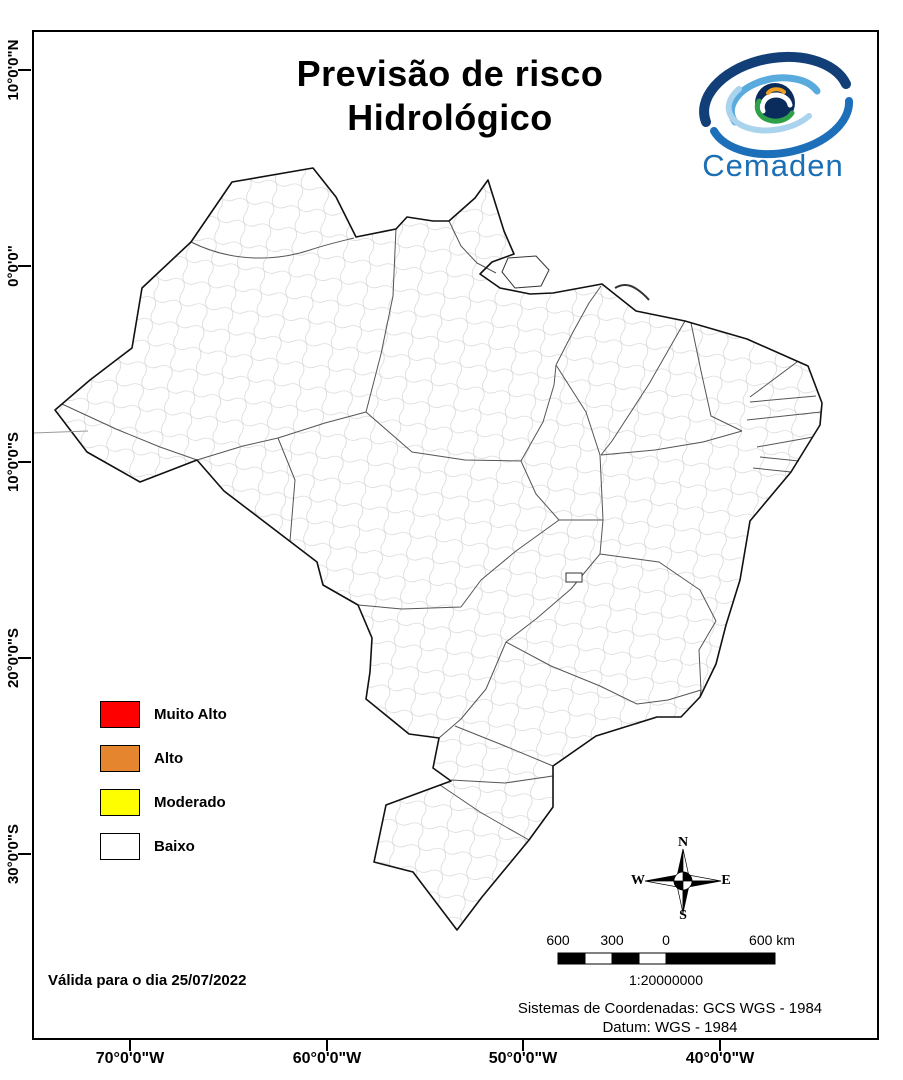 This screenshot has width=903, height=1080. Describe the element at coordinates (776, 105) in the screenshot. I see `cemaden-logo-icon` at that location.